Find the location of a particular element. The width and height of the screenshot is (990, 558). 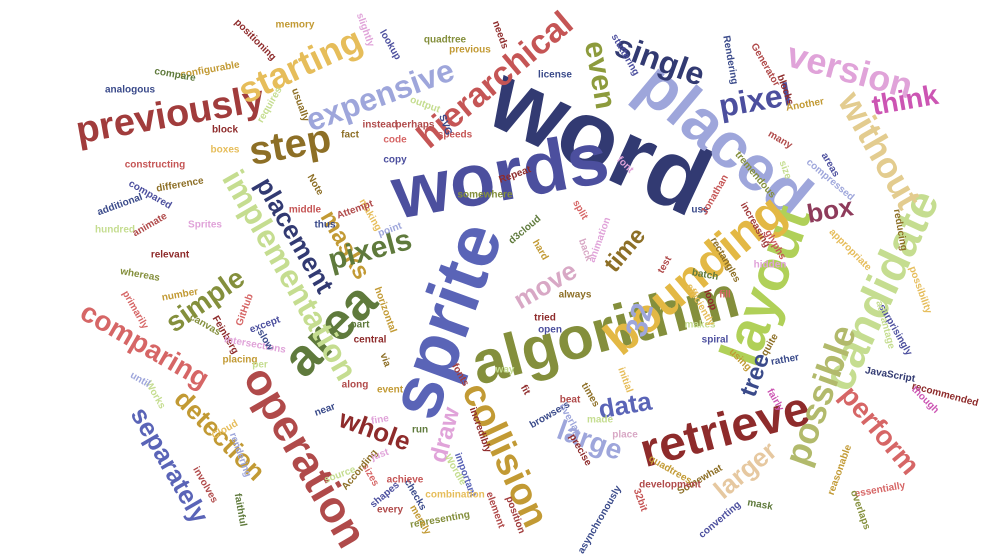

cloud-word-near: near is located at coordinates (325, 410).